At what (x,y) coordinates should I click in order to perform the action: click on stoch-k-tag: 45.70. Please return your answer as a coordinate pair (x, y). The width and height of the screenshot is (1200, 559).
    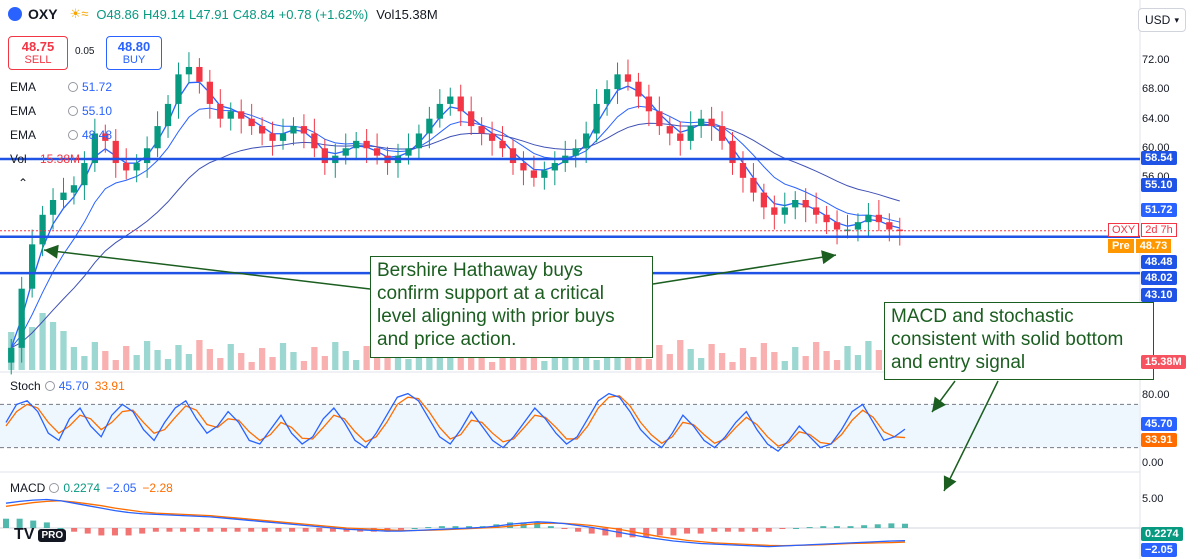
    Looking at the image, I should click on (1159, 424).